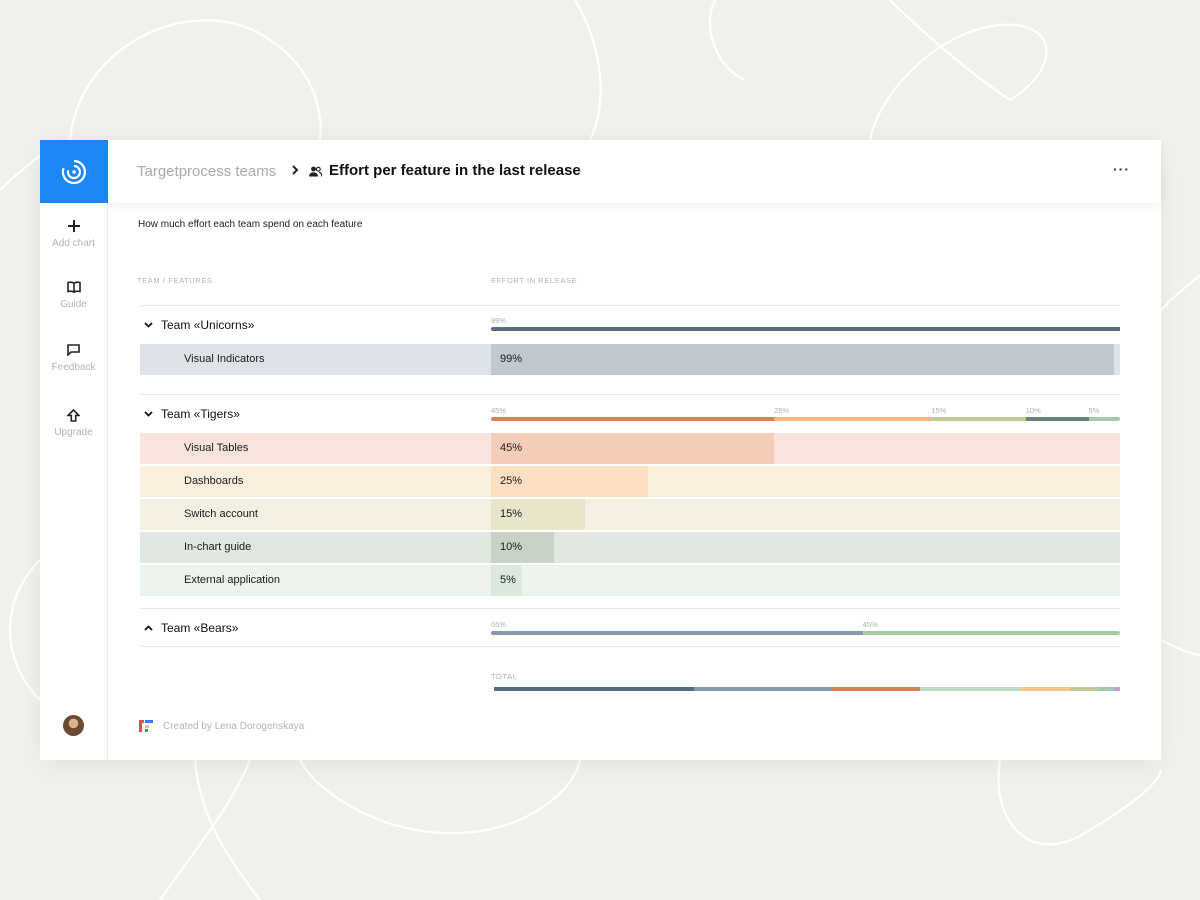 The image size is (1200, 900). I want to click on feature-percent: 99%, so click(511, 359).